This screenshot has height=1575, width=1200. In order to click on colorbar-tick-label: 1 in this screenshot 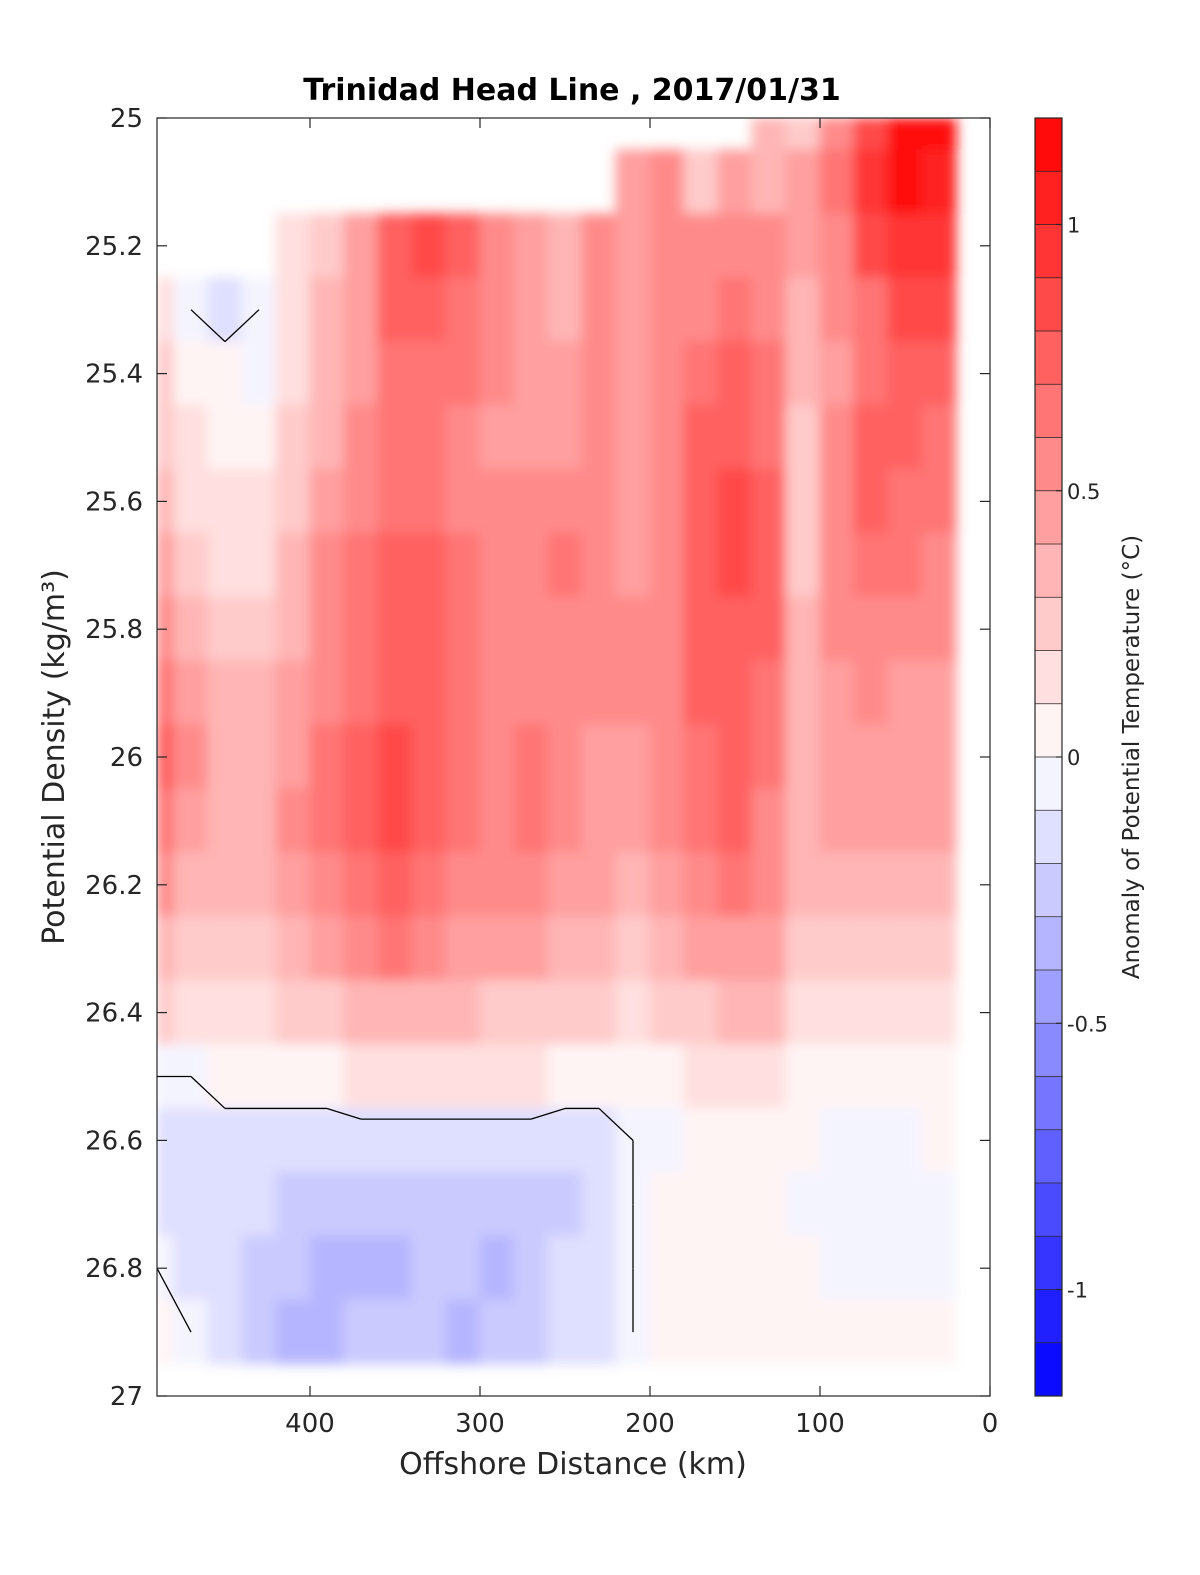, I will do `click(1073, 226)`.